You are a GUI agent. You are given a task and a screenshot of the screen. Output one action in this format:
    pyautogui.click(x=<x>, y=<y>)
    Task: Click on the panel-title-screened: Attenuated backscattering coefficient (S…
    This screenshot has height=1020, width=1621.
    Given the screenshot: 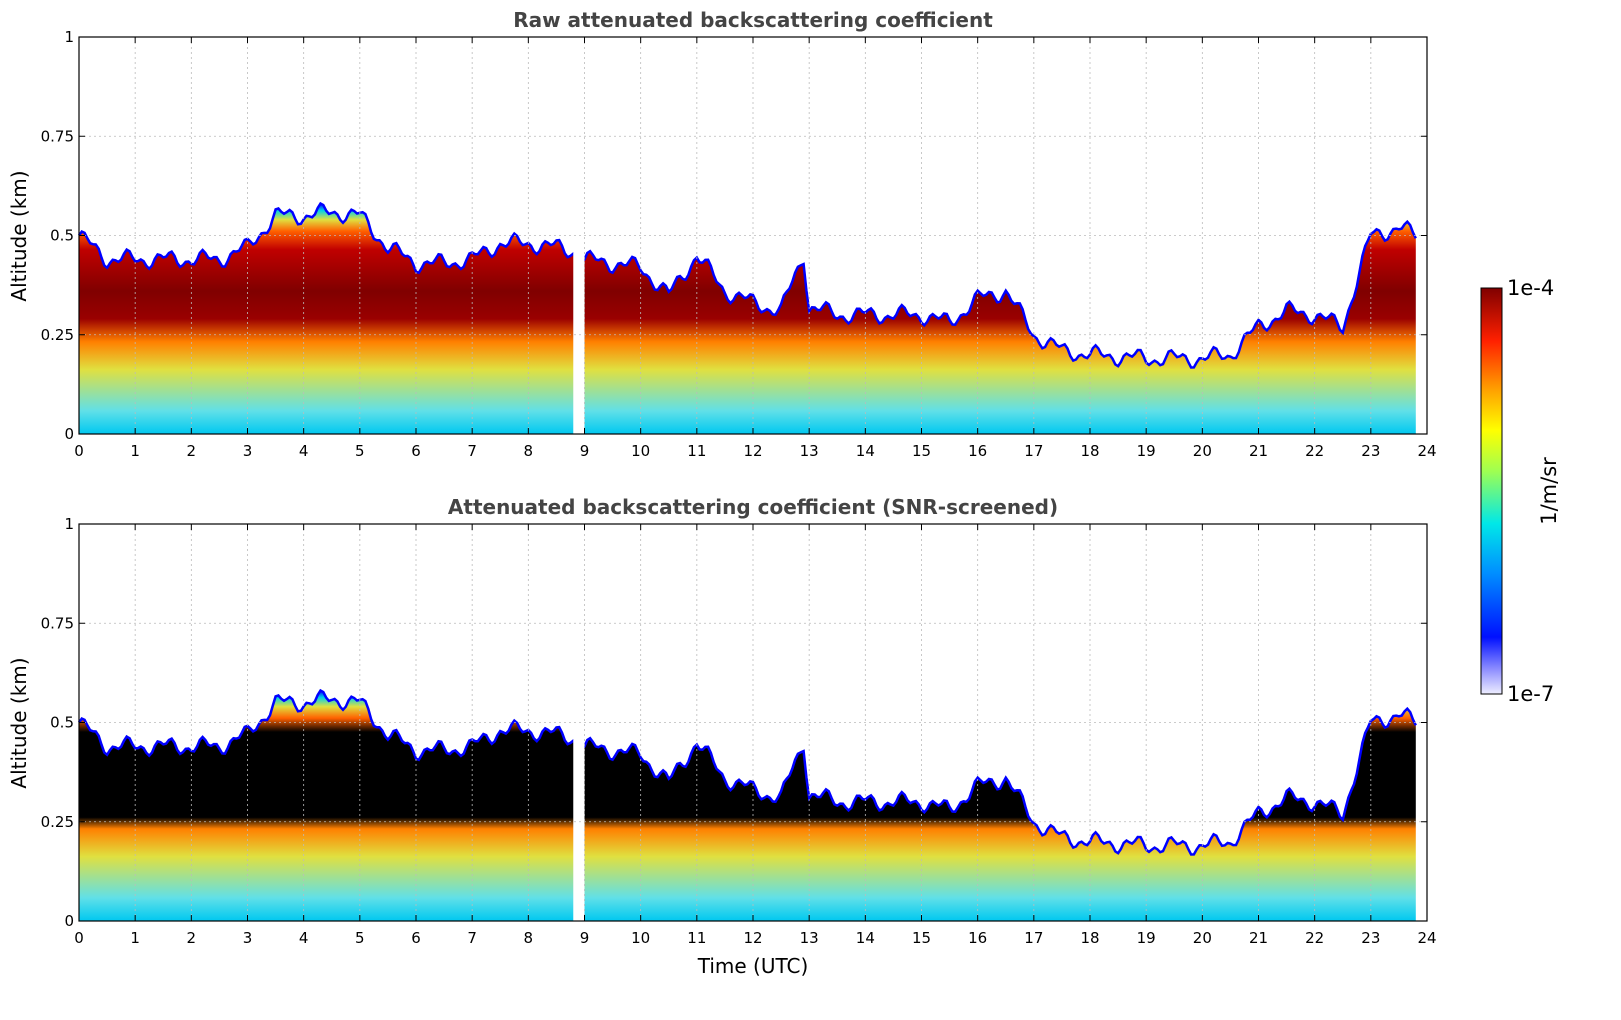 What is the action you would take?
    pyautogui.click(x=753, y=507)
    